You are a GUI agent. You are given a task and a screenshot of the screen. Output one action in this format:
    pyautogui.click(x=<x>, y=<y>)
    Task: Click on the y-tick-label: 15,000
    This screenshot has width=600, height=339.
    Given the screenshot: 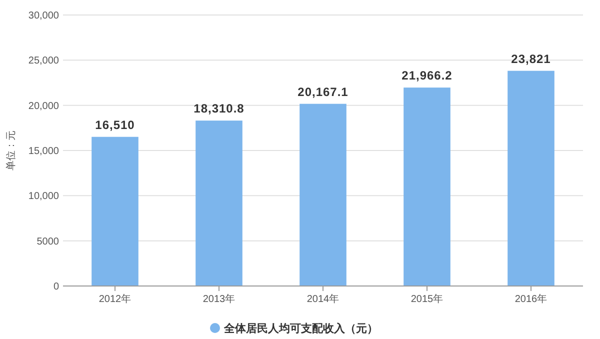 What is the action you would take?
    pyautogui.click(x=44, y=151)
    